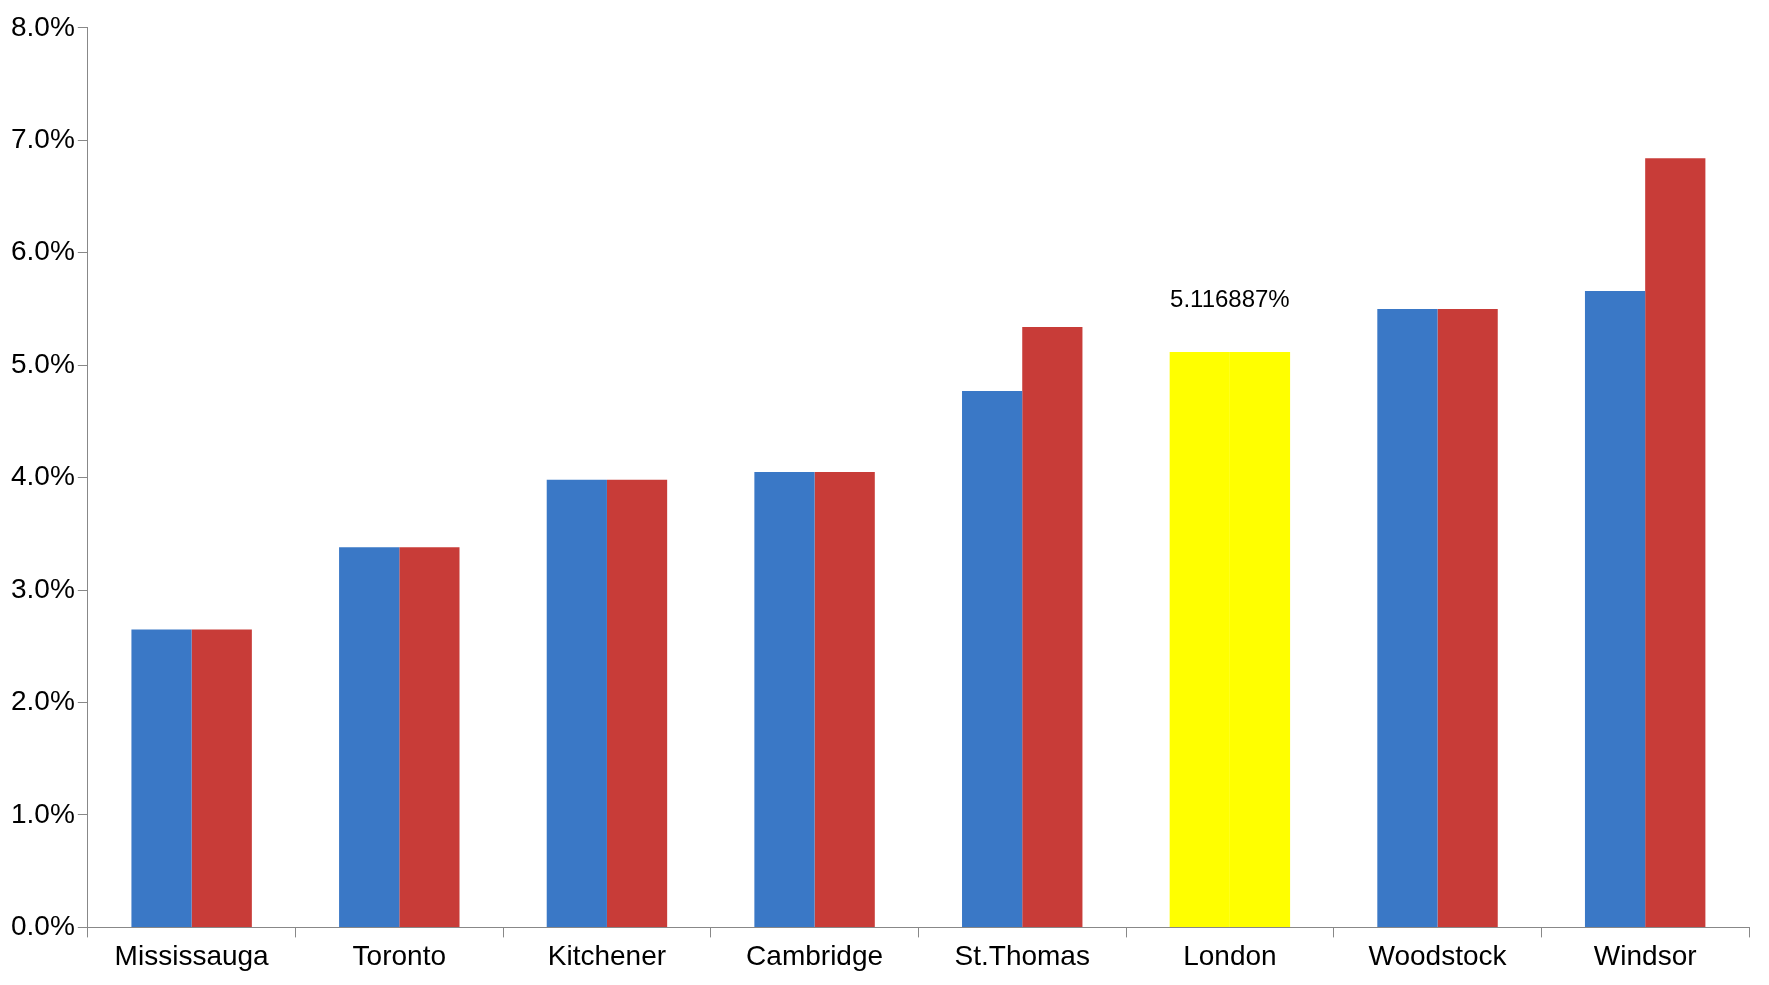 This screenshot has height=985, width=1769. Describe the element at coordinates (42, 926) in the screenshot. I see `y-tick-label: 0.0%` at that location.